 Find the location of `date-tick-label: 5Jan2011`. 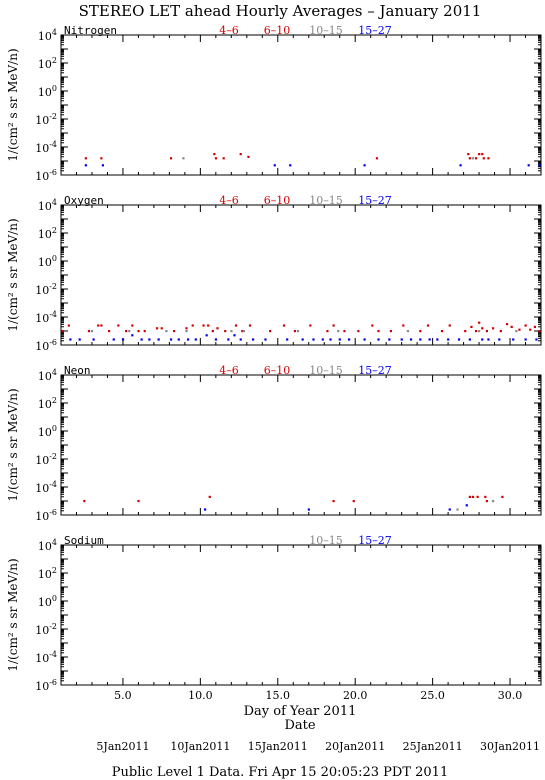

date-tick-label: 5Jan2011 is located at coordinates (122, 746).